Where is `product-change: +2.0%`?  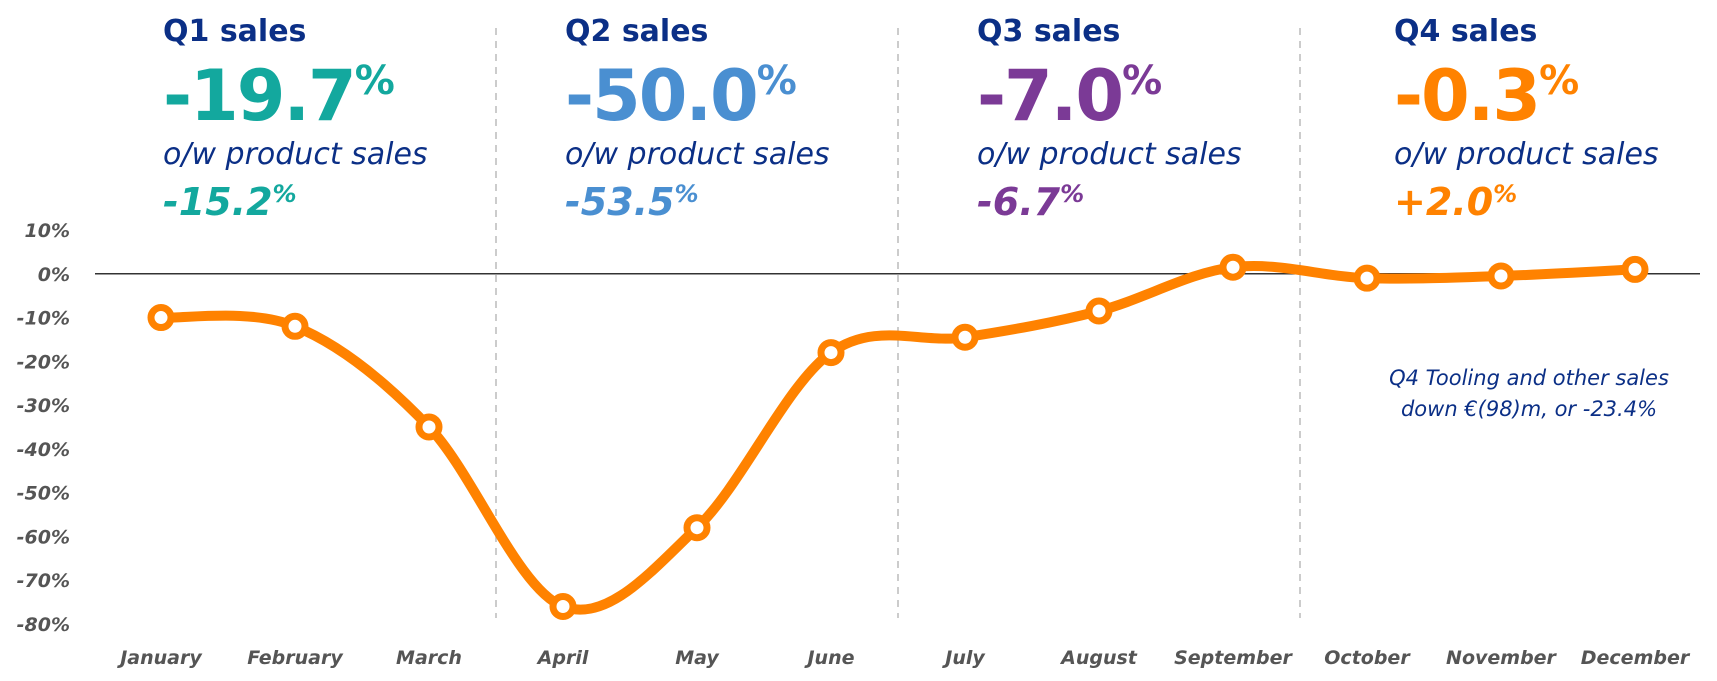
product-change: +2.0% is located at coordinates (1455, 202).